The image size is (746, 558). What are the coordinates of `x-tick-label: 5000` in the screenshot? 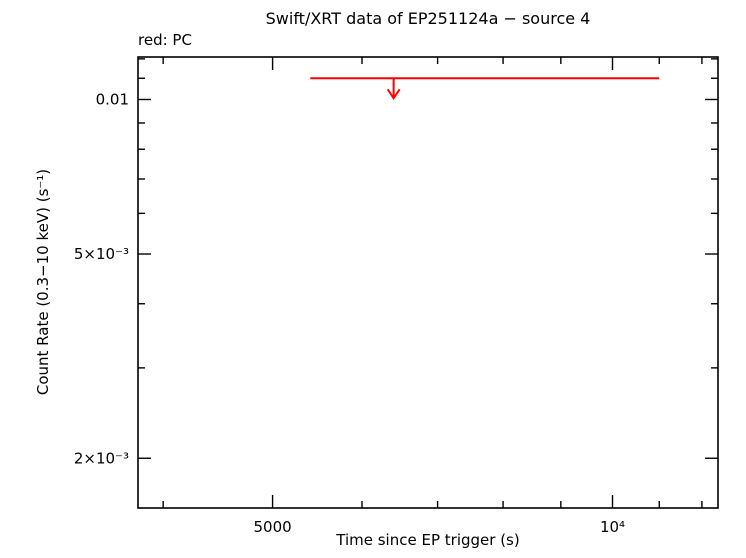 It's located at (272, 527).